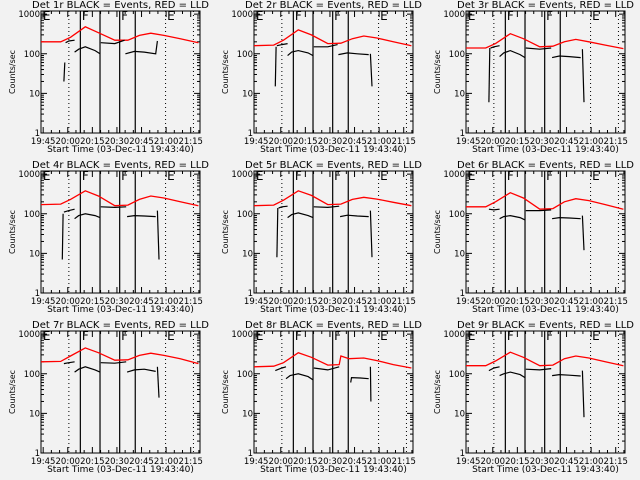  I want to click on panel-title: Det 6r BLACK = Events, RED = LLD, so click(545, 165).